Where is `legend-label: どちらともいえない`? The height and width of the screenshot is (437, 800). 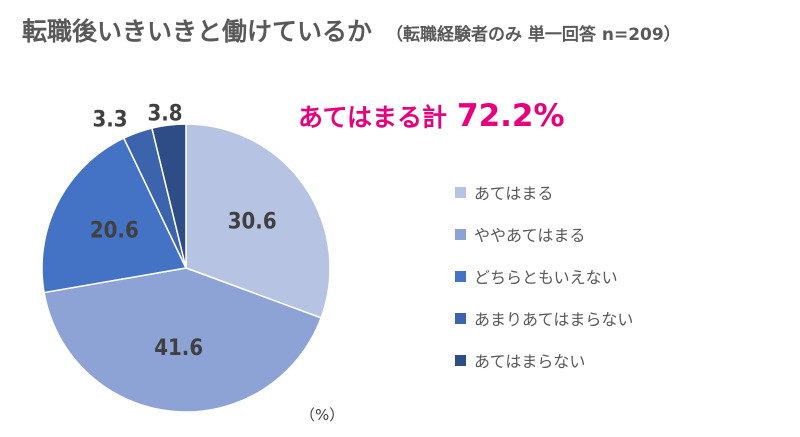 legend-label: どちらともいえない is located at coordinates (546, 277).